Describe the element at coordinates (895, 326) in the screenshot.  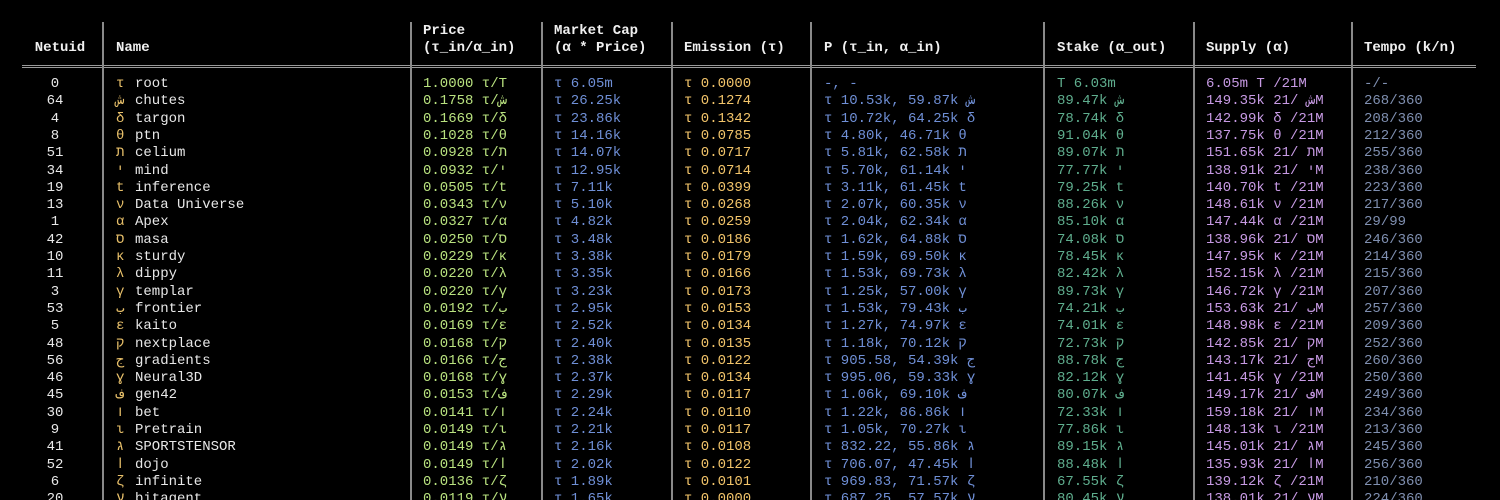
I see `pool: τ 1.27k, 74.97k ε` at that location.